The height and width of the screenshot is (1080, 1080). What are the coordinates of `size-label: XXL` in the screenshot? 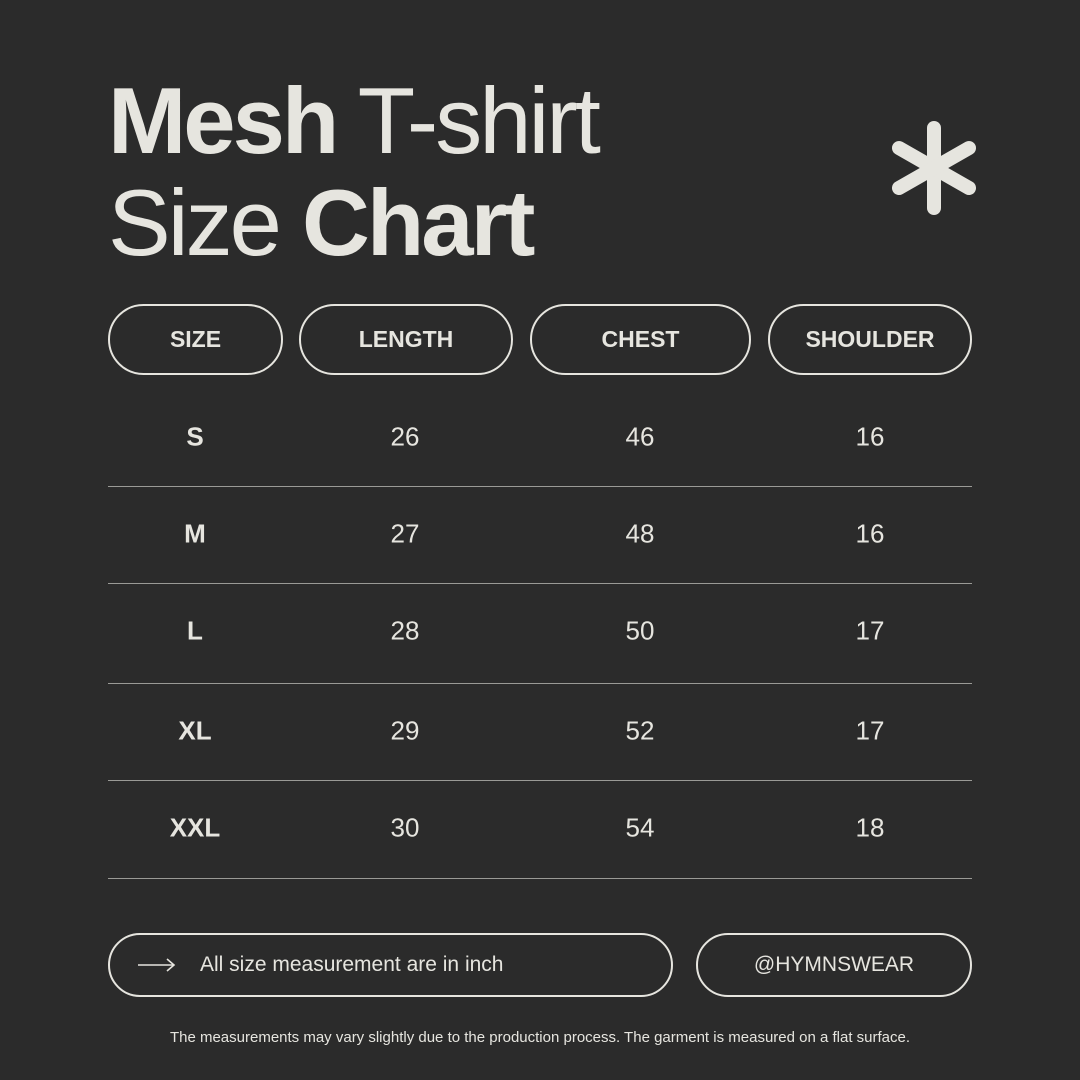 It's located at (195, 827).